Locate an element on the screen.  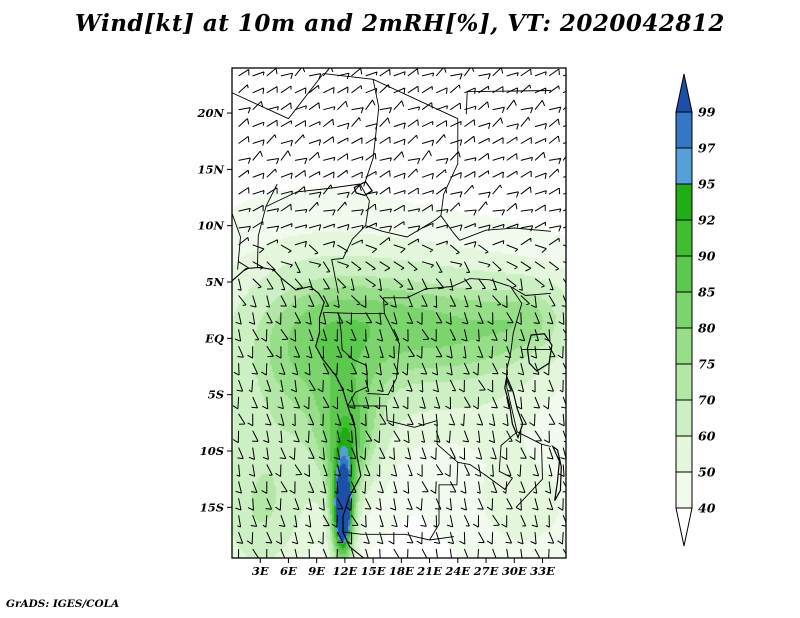
colorbar-label: 70 is located at coordinates (707, 400).